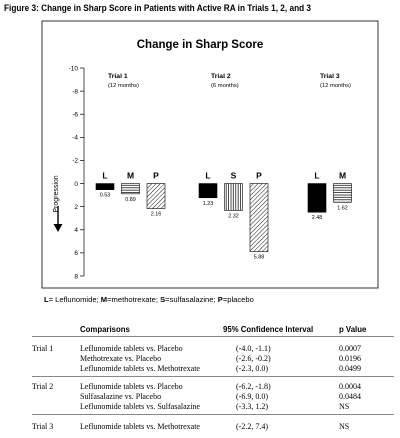  Describe the element at coordinates (75, 115) in the screenshot. I see `y-tick-label: -6` at that location.